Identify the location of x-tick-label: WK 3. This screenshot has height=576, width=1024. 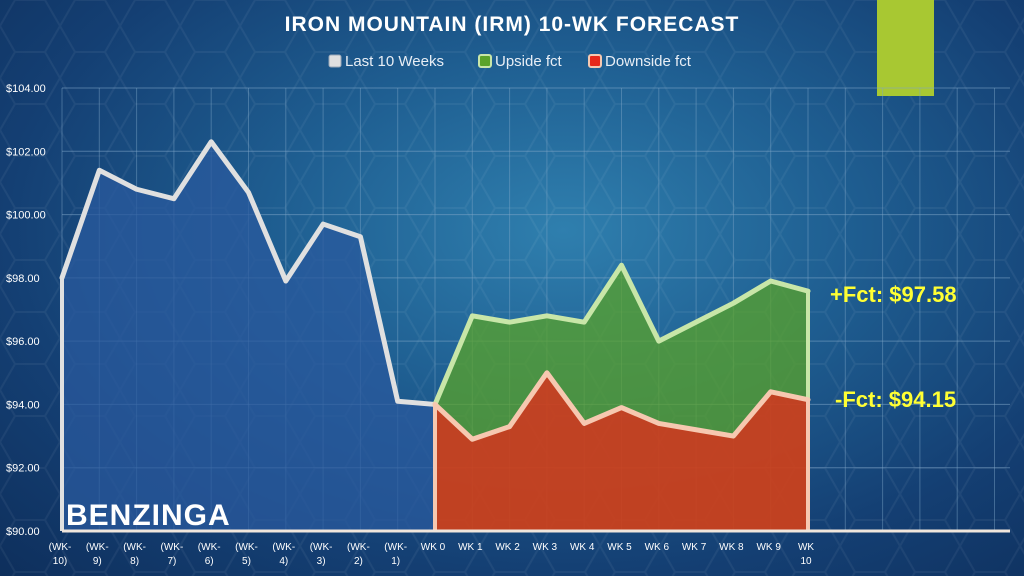
(545, 547).